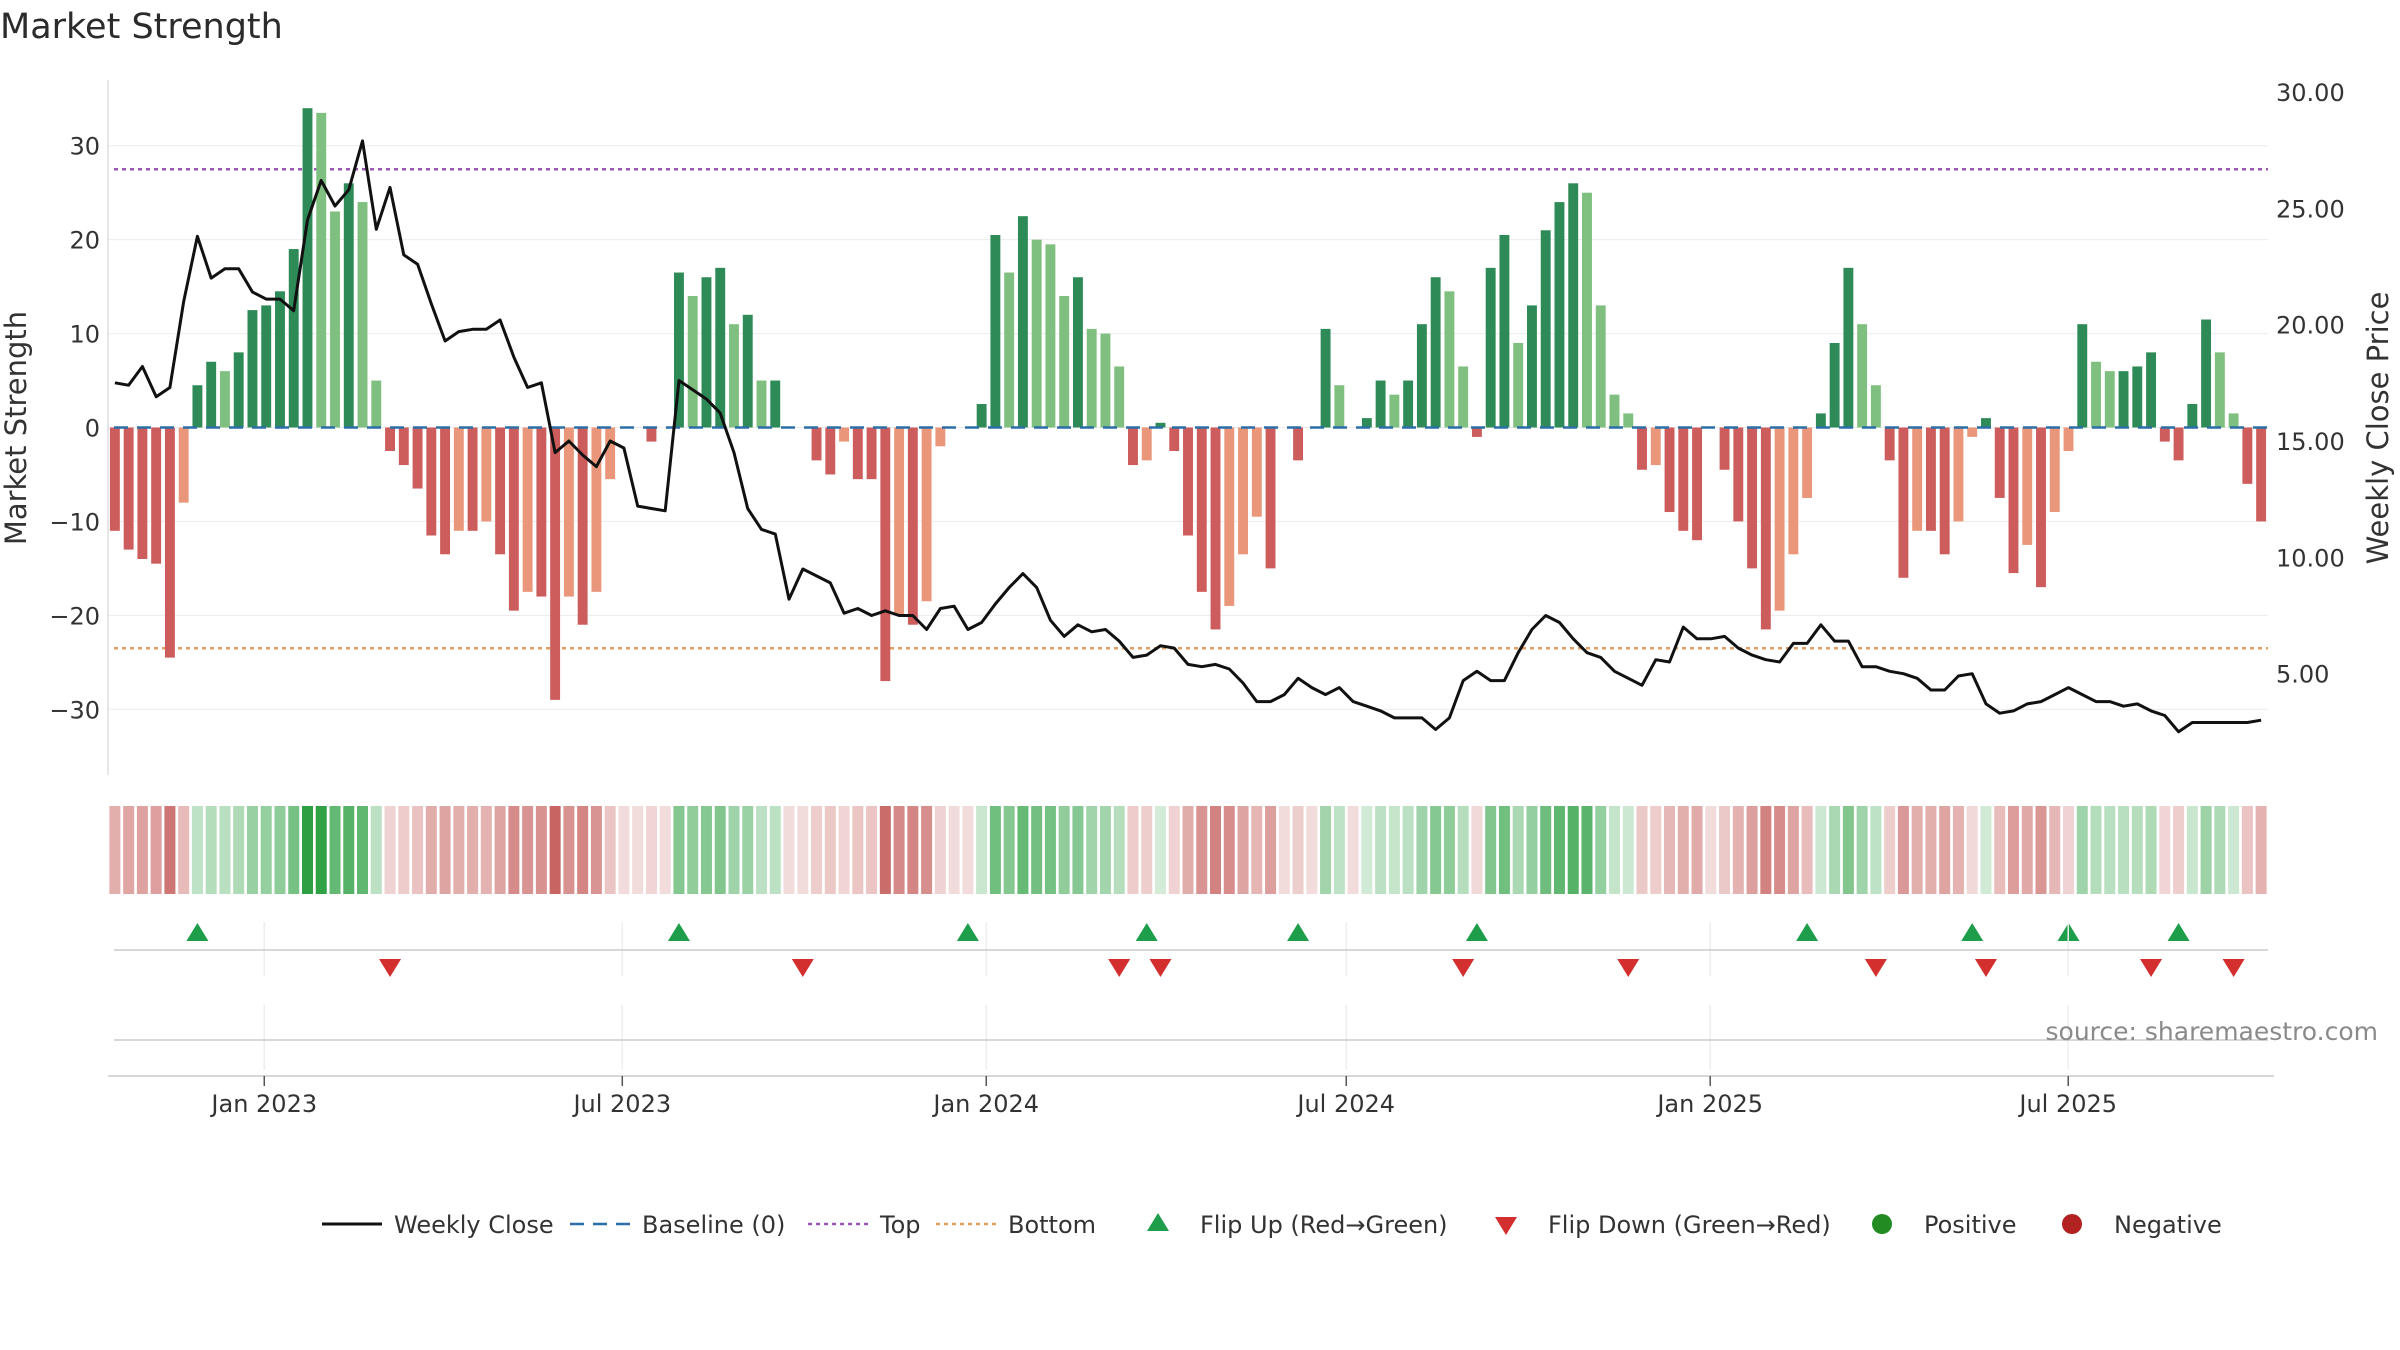 The height and width of the screenshot is (1350, 2400). I want to click on legend-label: Weekly Close, so click(474, 1225).